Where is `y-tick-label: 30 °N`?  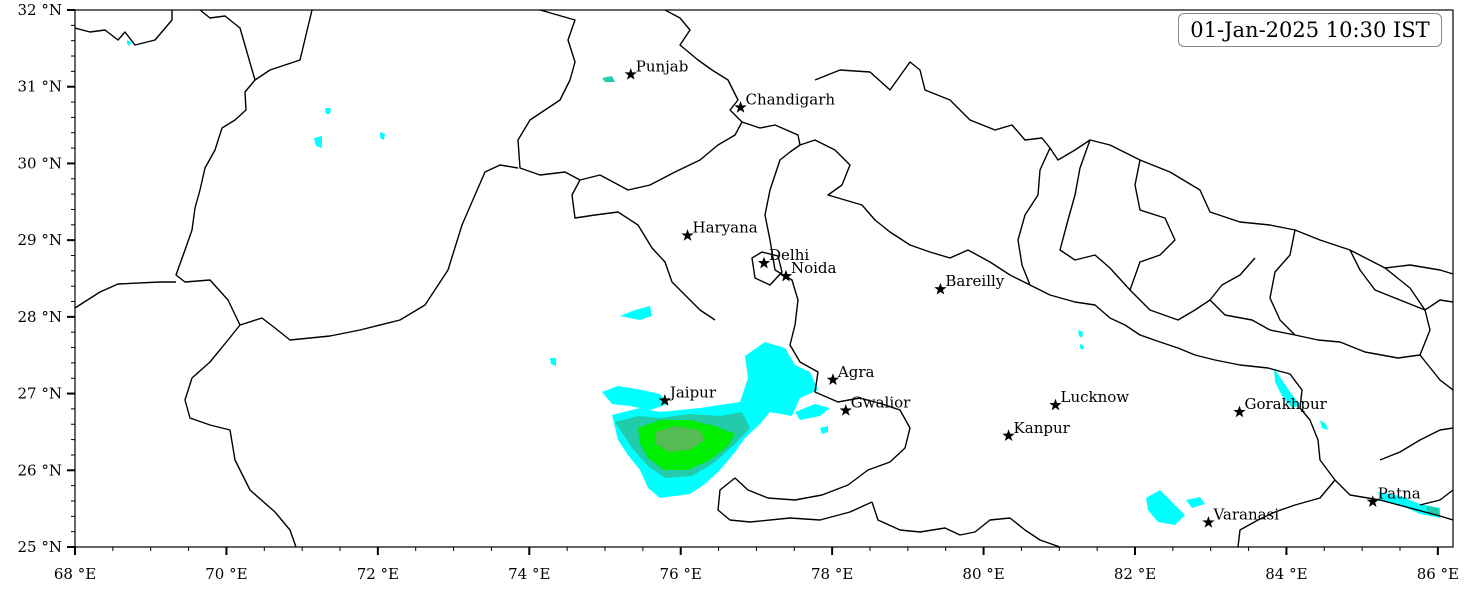 y-tick-label: 30 °N is located at coordinates (40, 163).